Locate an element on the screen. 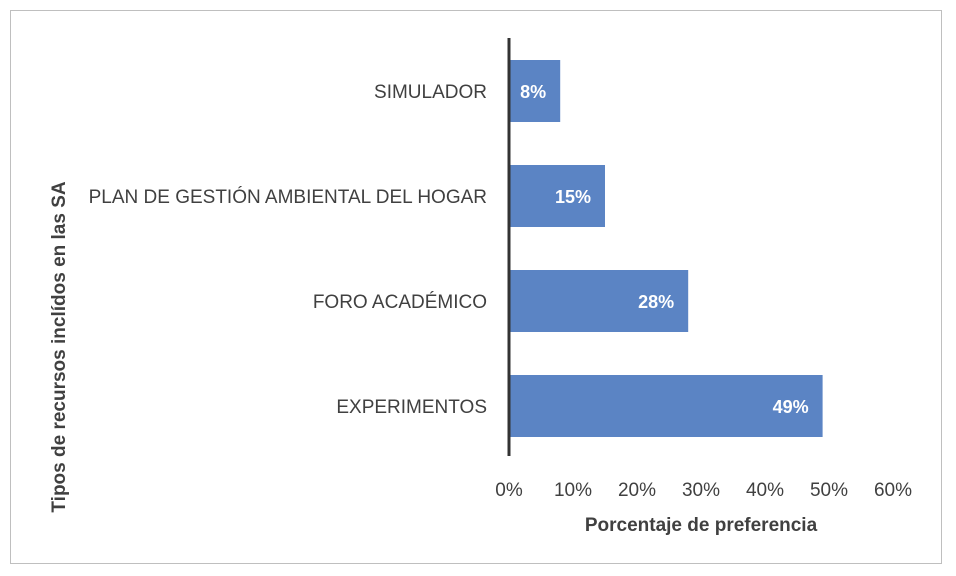 The width and height of the screenshot is (956, 576). y-axis-title: Tipos de recursos inclídos en las SA is located at coordinates (59, 346).